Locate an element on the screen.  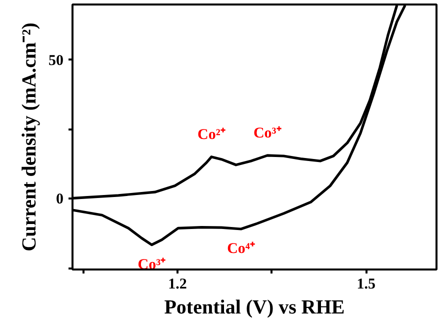
y-tick-label: 50 is located at coordinates (56, 60).